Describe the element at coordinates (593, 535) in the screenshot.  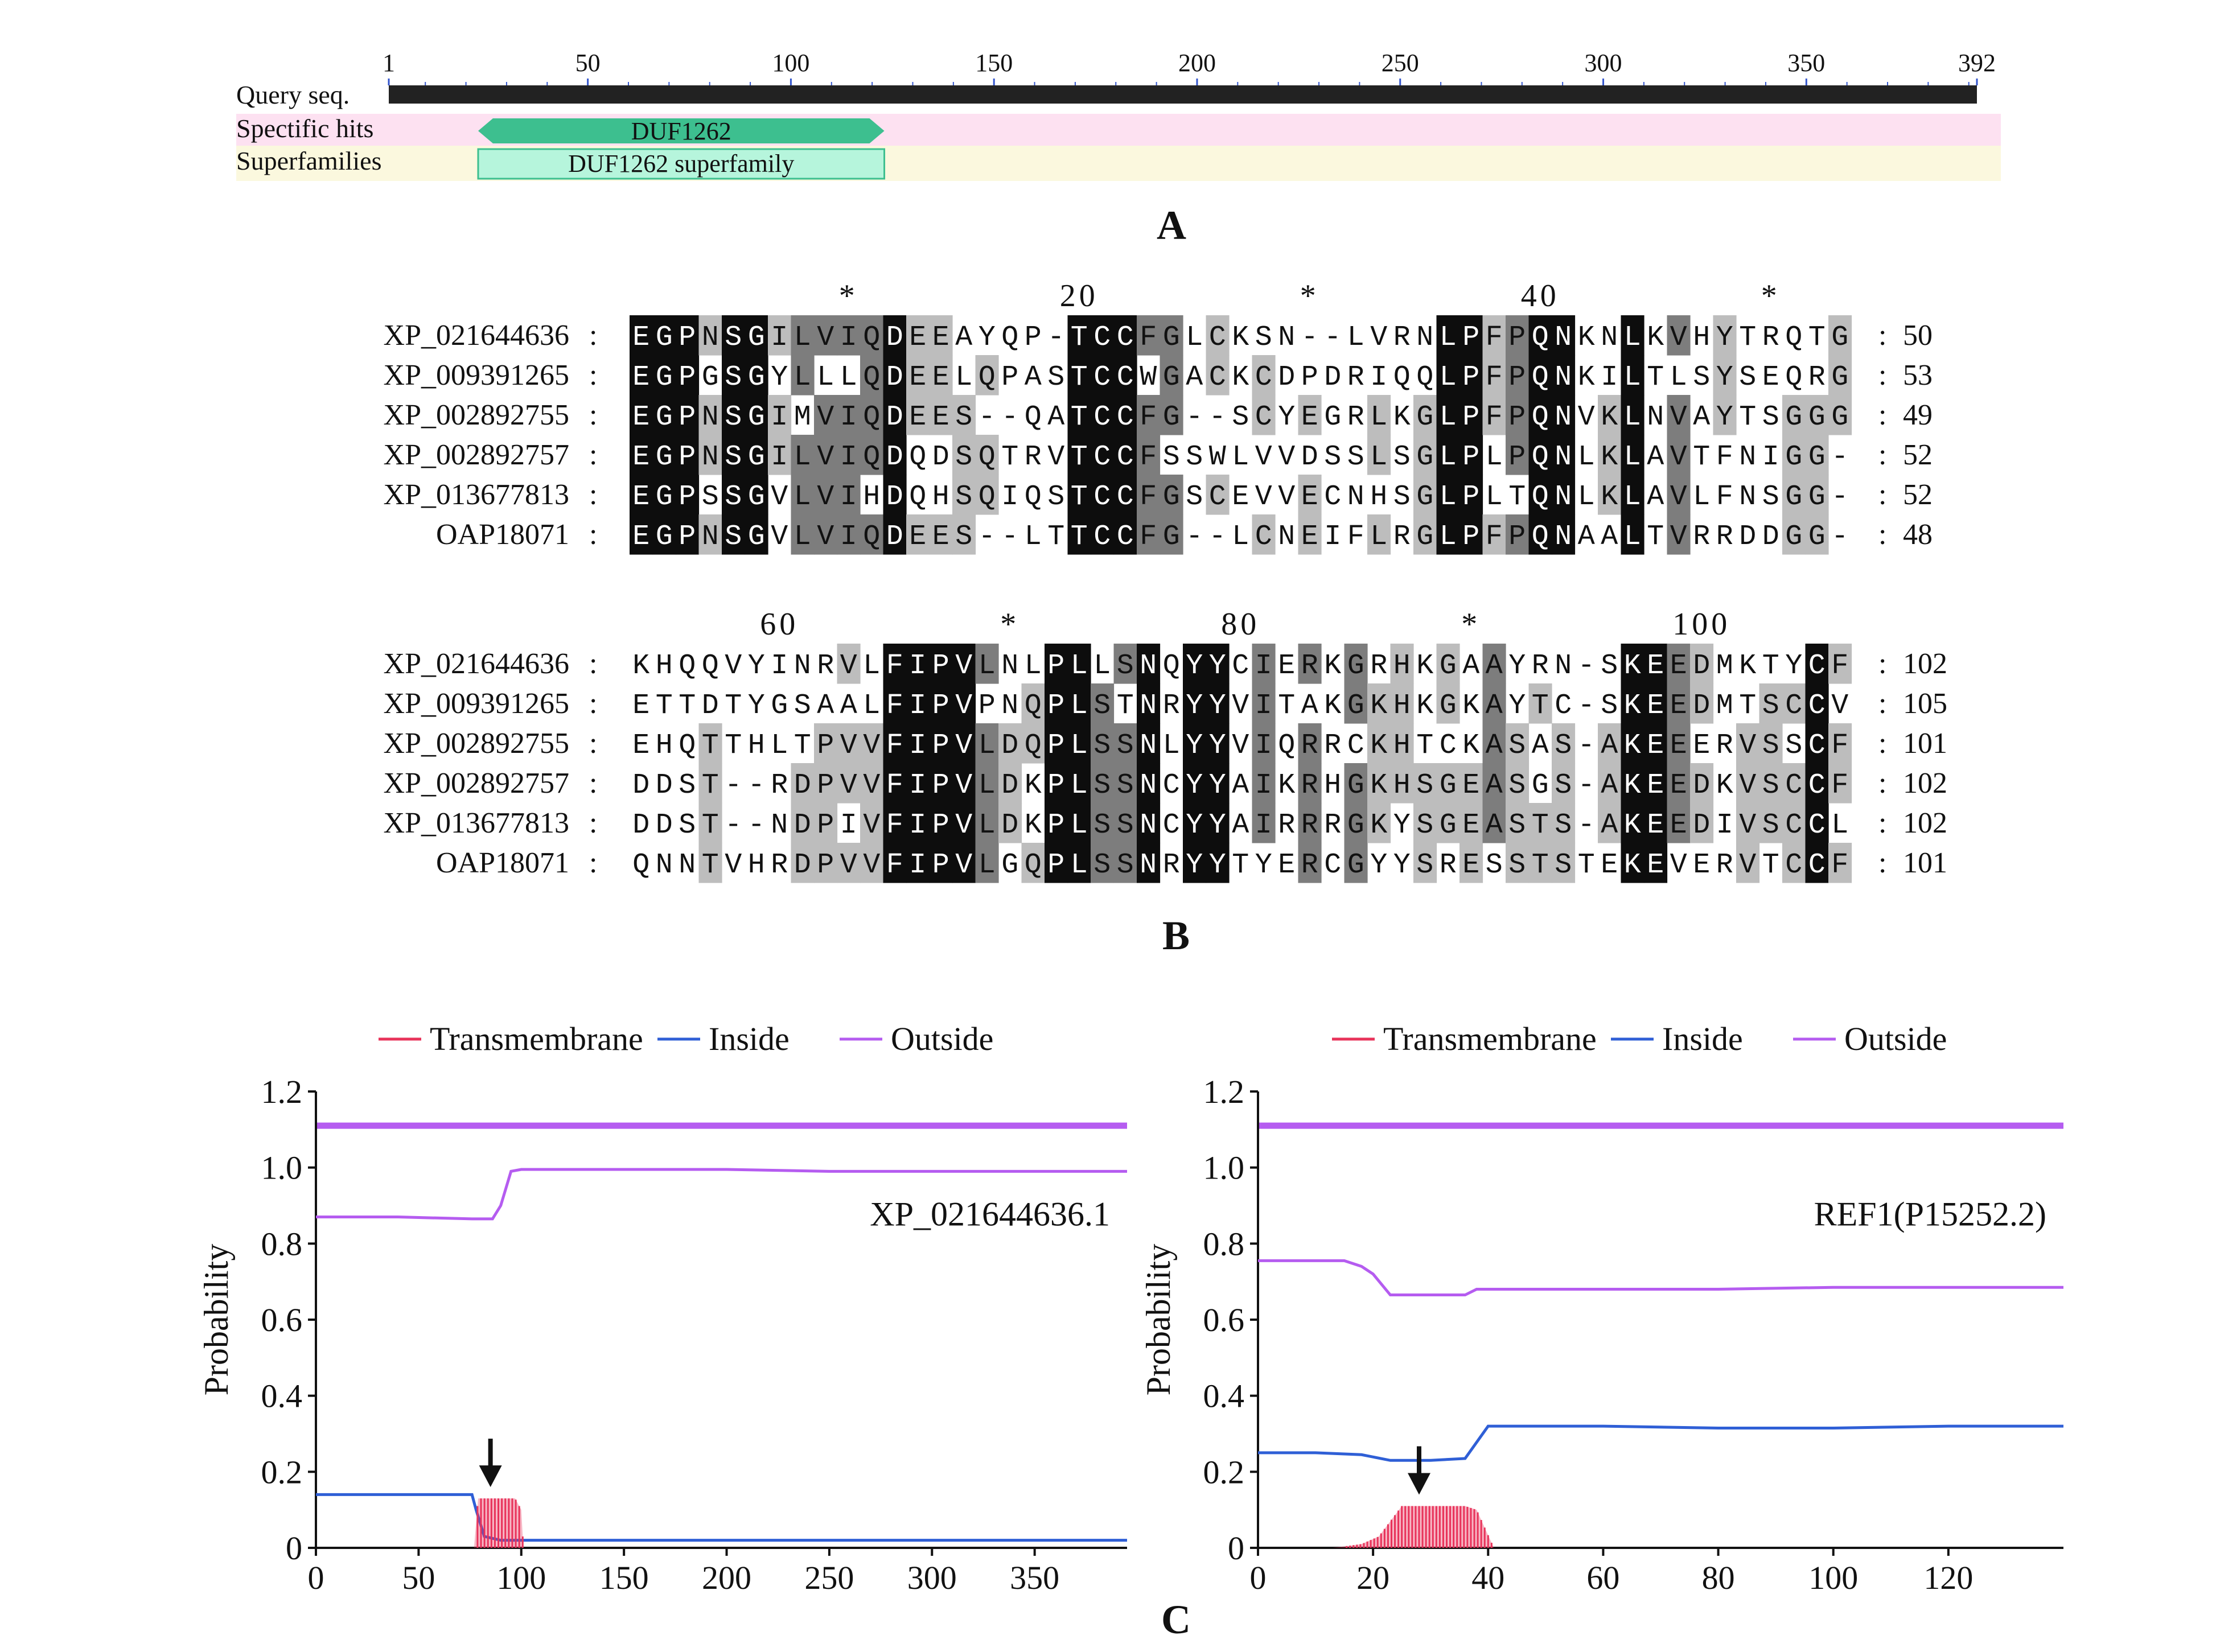
I see `sequence-colon: :` at that location.